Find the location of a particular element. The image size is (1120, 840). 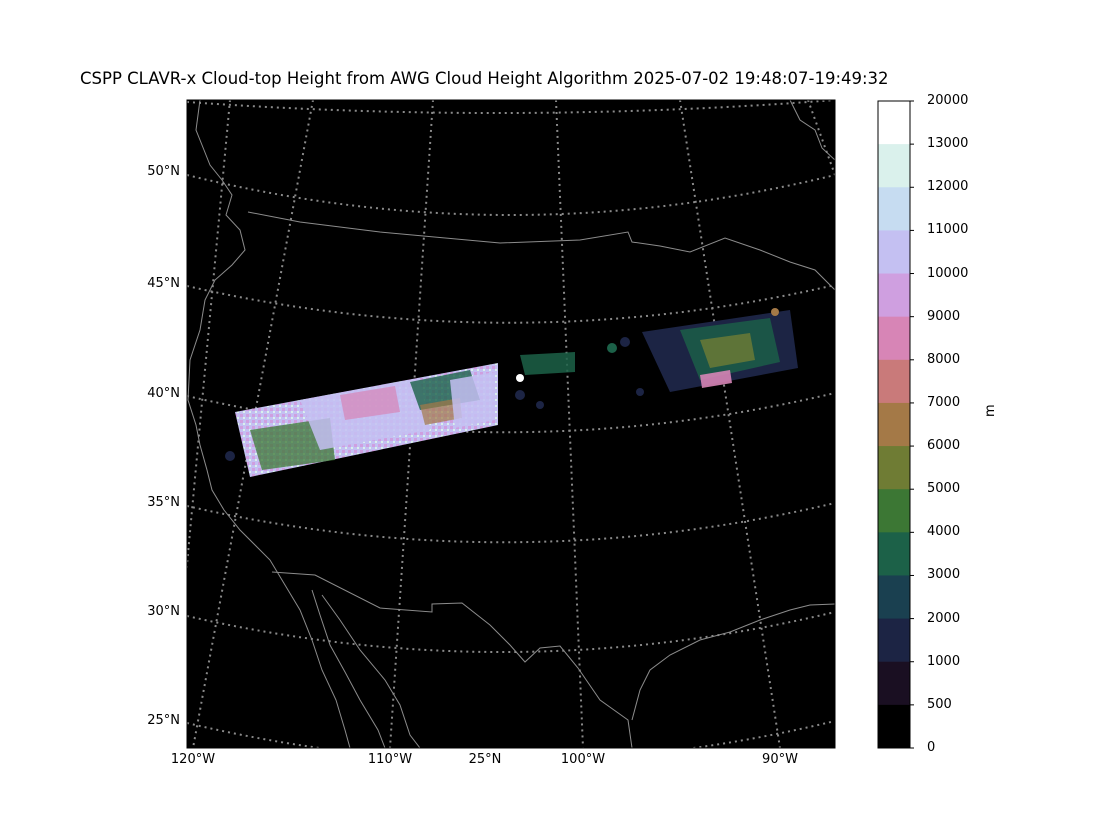

latitude-label: 25°N is located at coordinates (163, 720).